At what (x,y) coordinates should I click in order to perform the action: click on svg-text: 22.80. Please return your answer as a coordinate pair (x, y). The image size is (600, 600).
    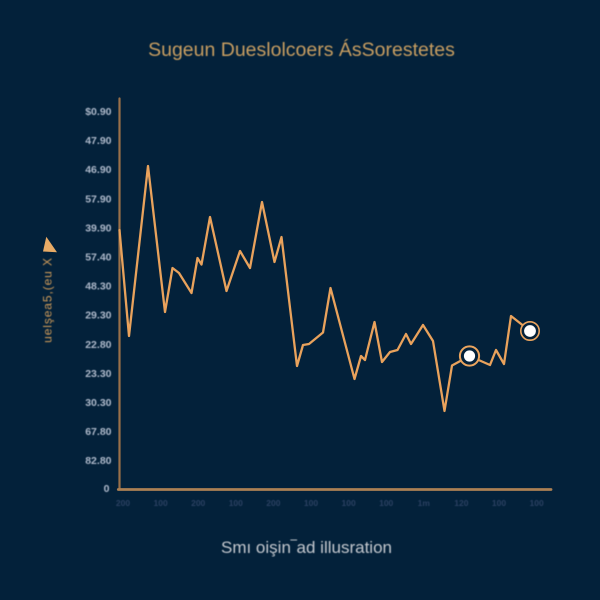
    Looking at the image, I should click on (98, 345).